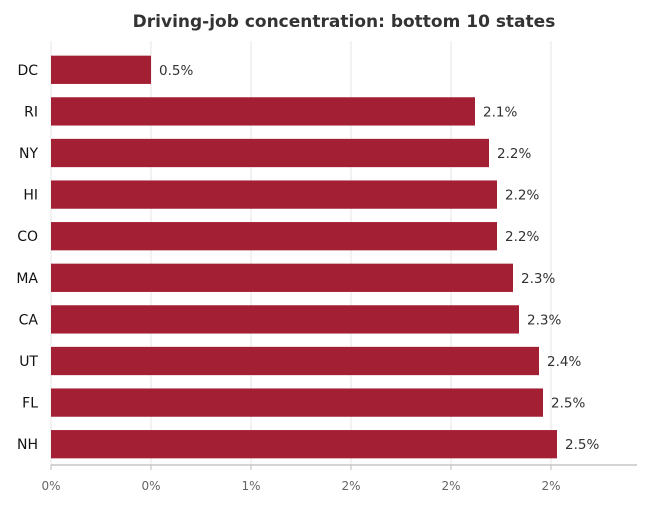 This screenshot has height=506, width=649. I want to click on x-tick-label: 1%, so click(250, 486).